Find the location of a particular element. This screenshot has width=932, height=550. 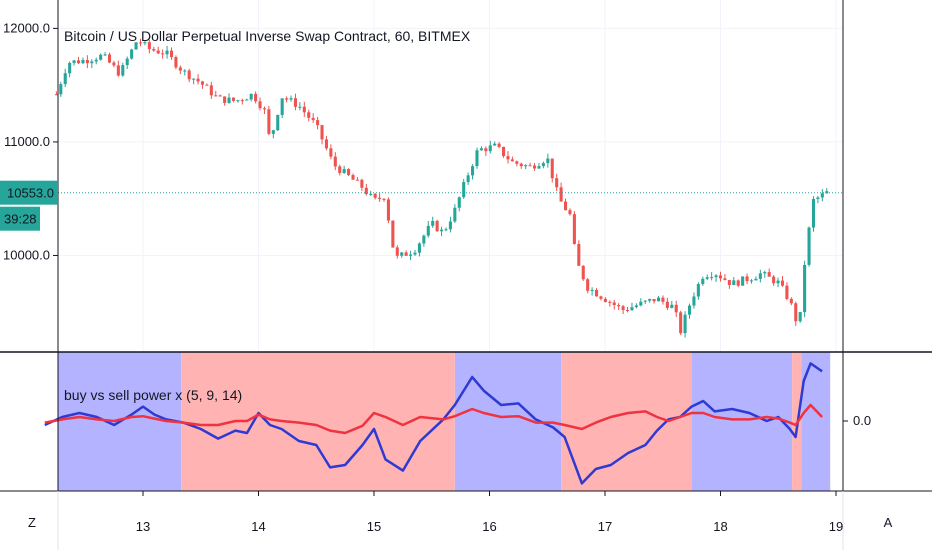

indicator-zero-label: 0.0 is located at coordinates (862, 420).